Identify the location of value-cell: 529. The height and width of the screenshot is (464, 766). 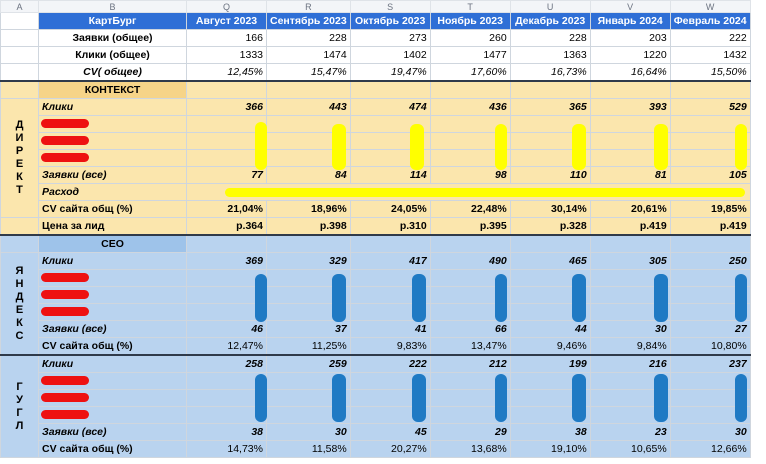
(710, 107).